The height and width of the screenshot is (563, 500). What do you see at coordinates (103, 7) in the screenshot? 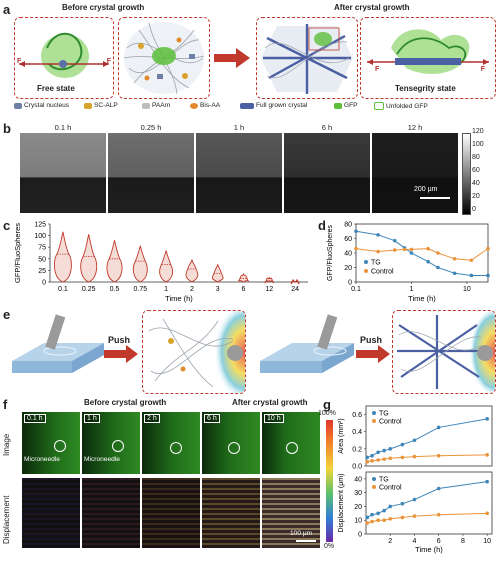
I see `header-before-a: Before crystal growth` at bounding box center [103, 7].